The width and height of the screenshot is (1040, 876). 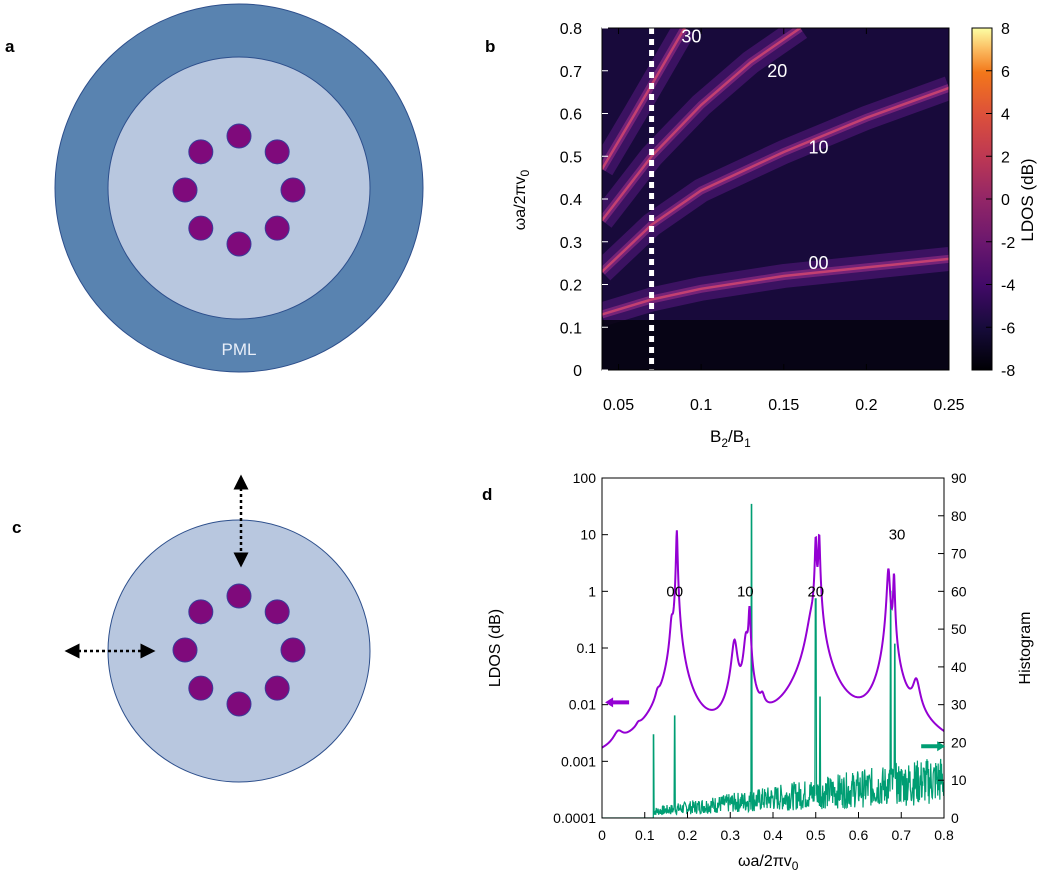 I want to click on y-left-tick-label: 10, so click(x=588, y=535).